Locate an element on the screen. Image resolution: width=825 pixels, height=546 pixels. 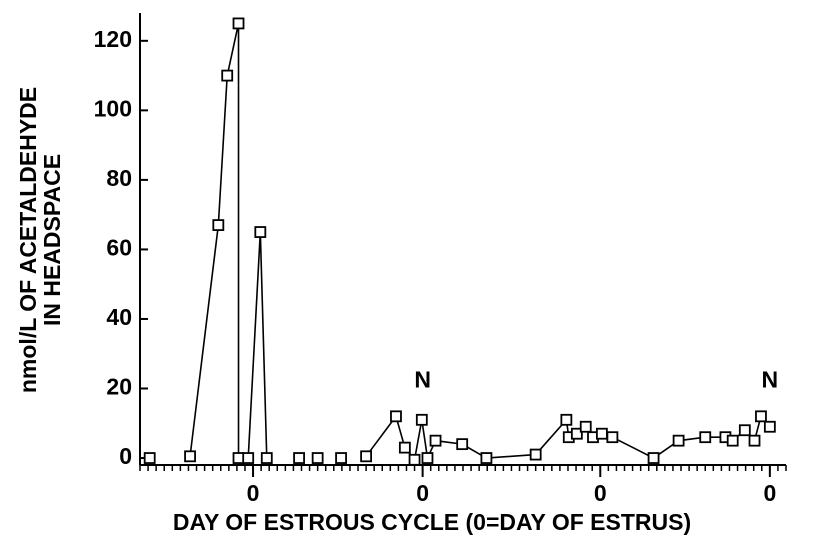
y-tick-label: 120 is located at coordinates (113, 39).